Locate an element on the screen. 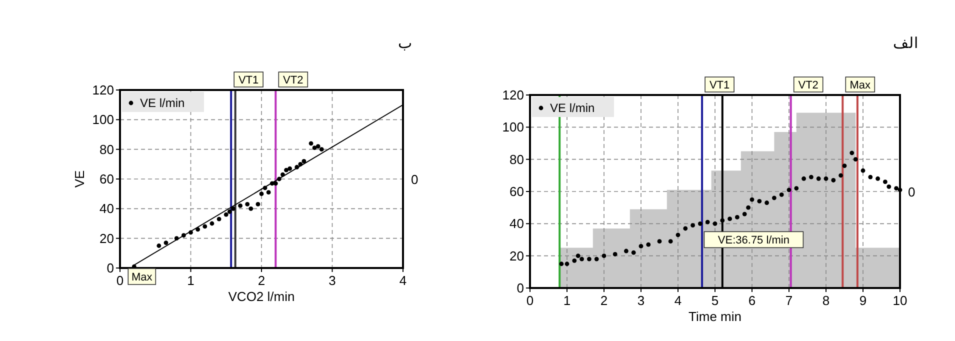 The image size is (955, 341). chart-title: ب is located at coordinates (405, 43).